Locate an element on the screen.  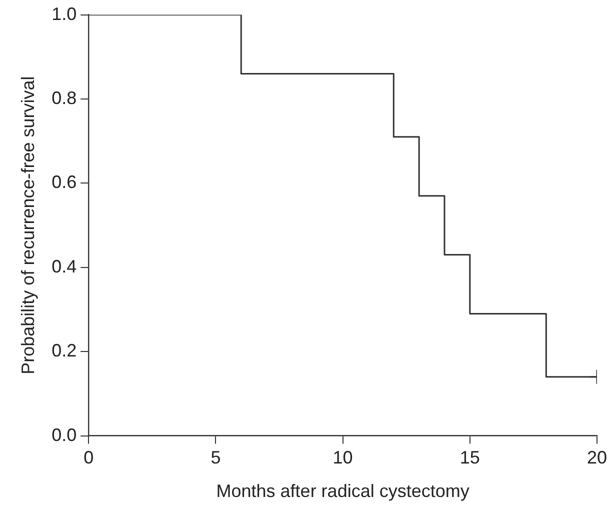
x-tick-label: 15 is located at coordinates (470, 458).